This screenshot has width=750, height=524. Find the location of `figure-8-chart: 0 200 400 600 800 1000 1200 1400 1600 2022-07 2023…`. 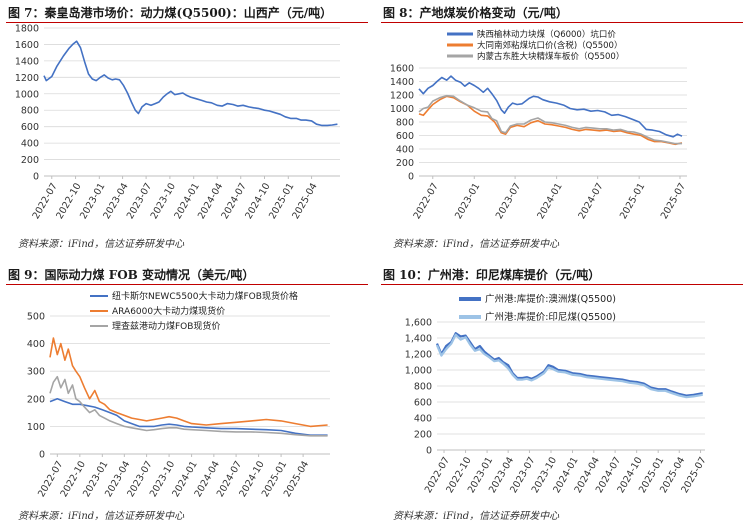

figure-8-chart: 0 200 400 600 800 1000 1200 1400 1600 2022-07 2023… is located at coordinates (539, 125).